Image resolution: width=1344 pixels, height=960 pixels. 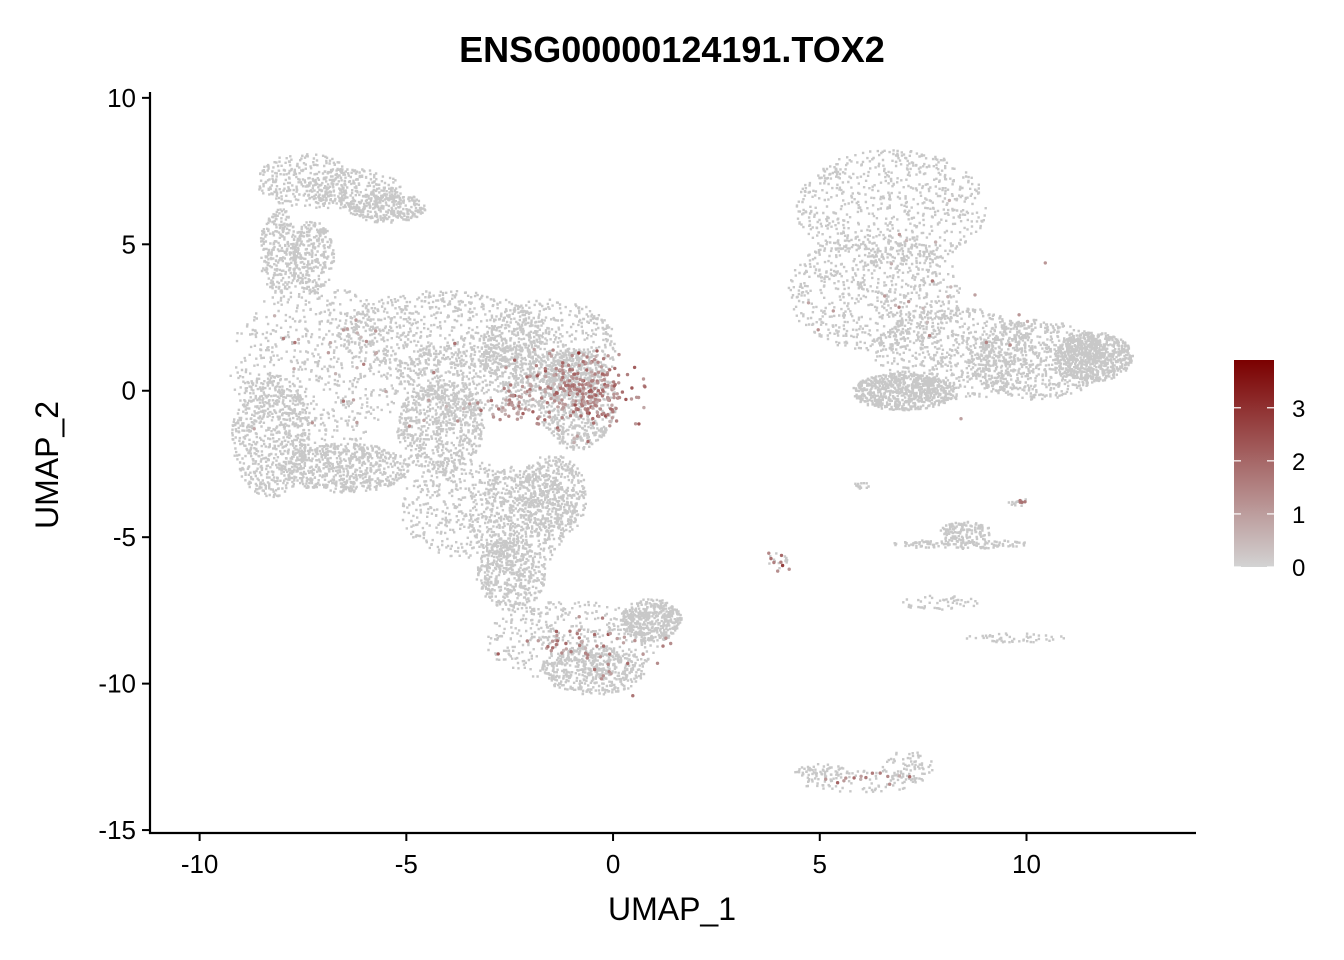 I want to click on color-legend: 0 1 2 3, so click(x=1269, y=471).